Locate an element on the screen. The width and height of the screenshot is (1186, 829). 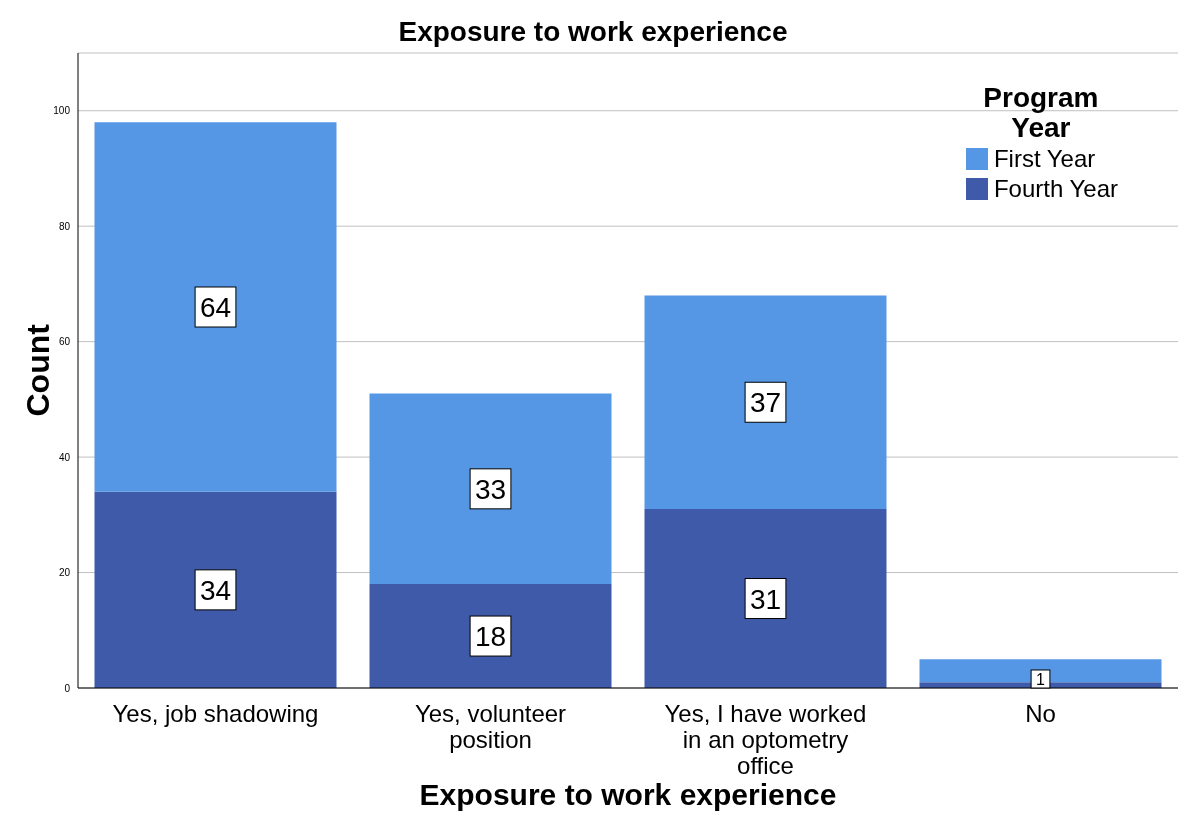
y-axis-title: Count is located at coordinates (38, 370).